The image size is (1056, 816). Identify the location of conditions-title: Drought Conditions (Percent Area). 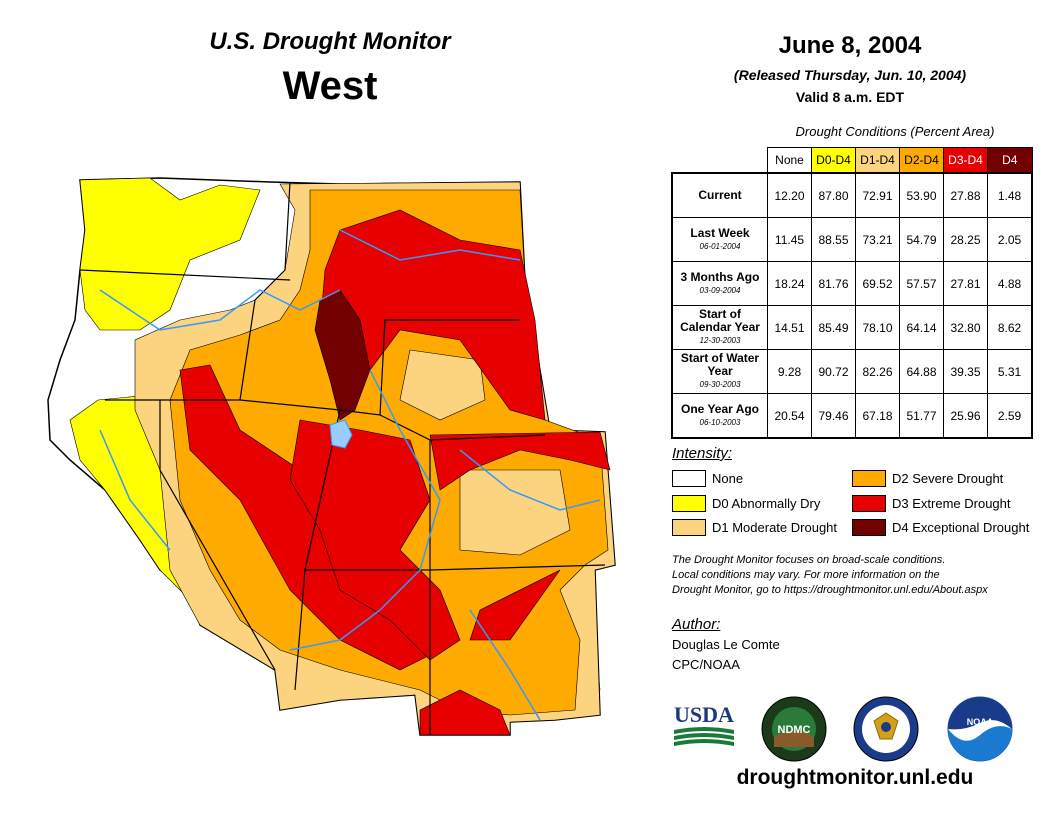
(895, 131).